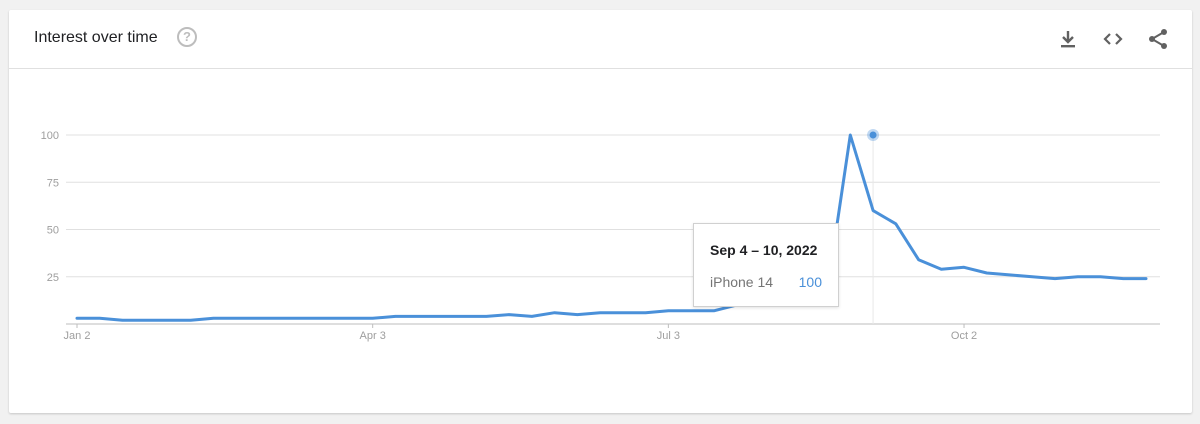  What do you see at coordinates (53, 231) in the screenshot?
I see `y-tick-label-50: 50` at bounding box center [53, 231].